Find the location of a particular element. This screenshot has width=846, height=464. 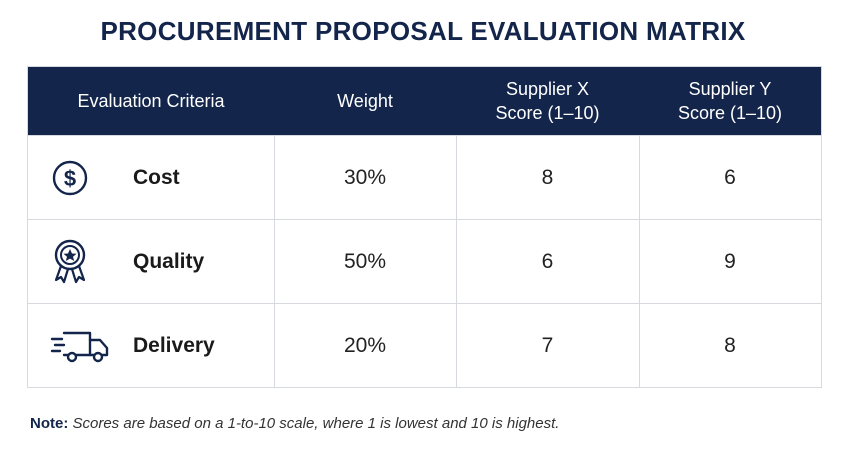

cell-value: 20% is located at coordinates (365, 345).